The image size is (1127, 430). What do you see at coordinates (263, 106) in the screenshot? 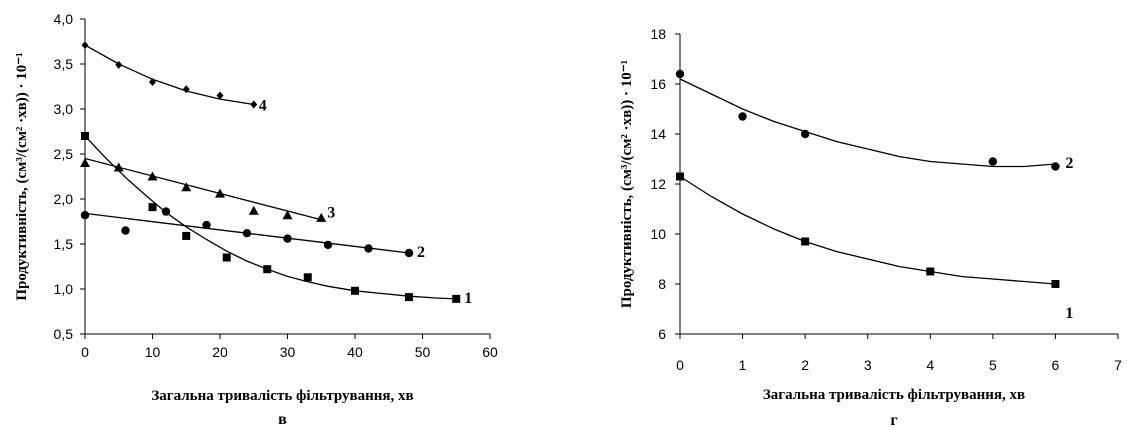
I see `series-label: 4` at bounding box center [263, 106].